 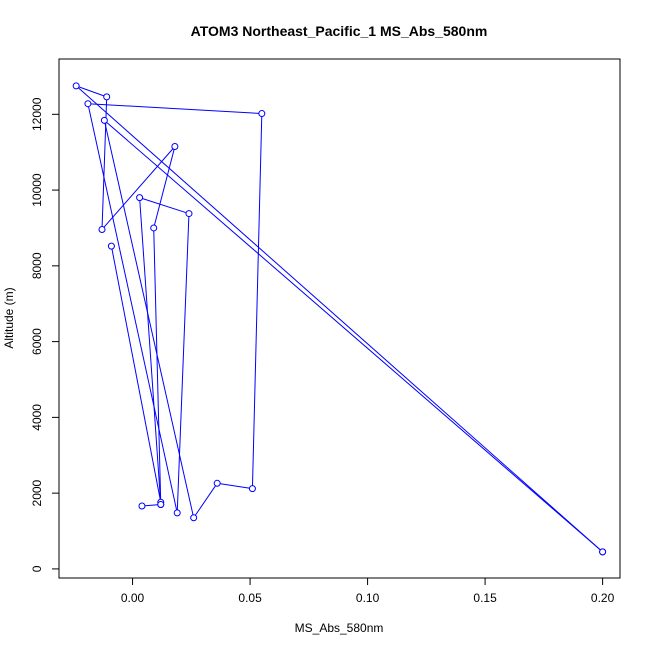 What do you see at coordinates (485, 598) in the screenshot?
I see `x-tick-label: 0.15` at bounding box center [485, 598].